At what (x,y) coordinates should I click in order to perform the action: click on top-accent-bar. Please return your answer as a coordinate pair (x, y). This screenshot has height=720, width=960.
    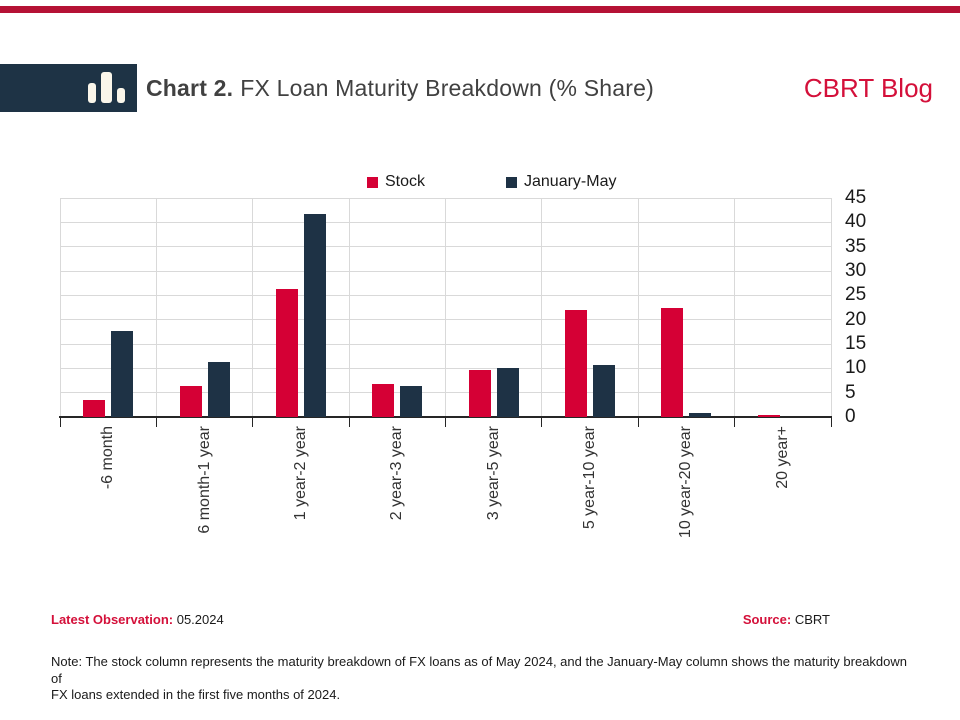
    Looking at the image, I should click on (480, 9).